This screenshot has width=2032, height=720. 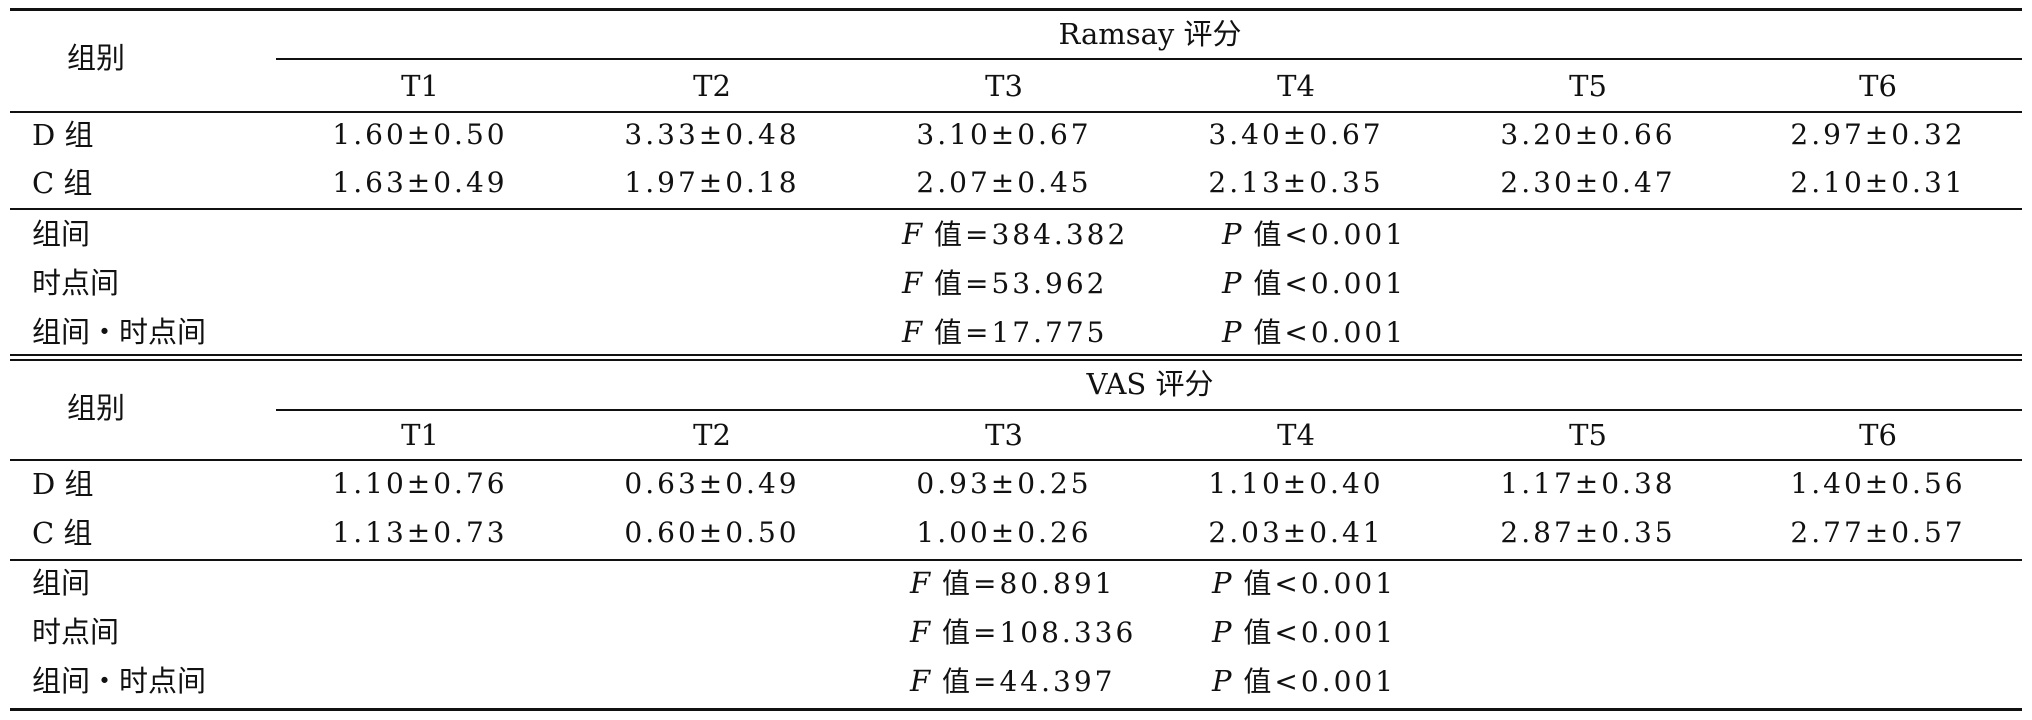 I want to click on value-cell: 1.10±0.40, so click(x=1296, y=483).